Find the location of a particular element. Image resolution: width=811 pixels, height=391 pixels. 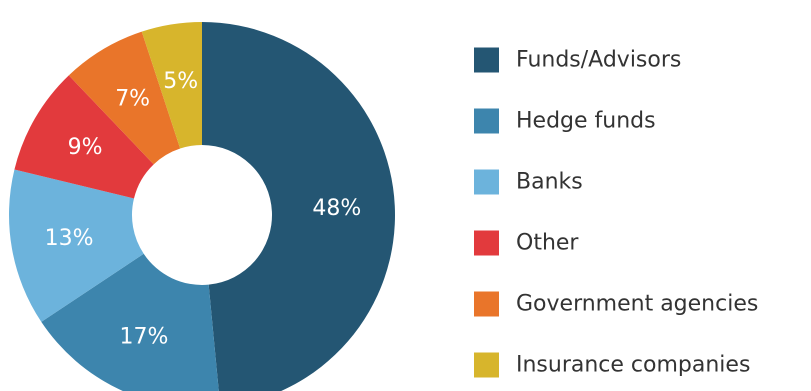

legend-label: Funds/Advisors is located at coordinates (598, 60).